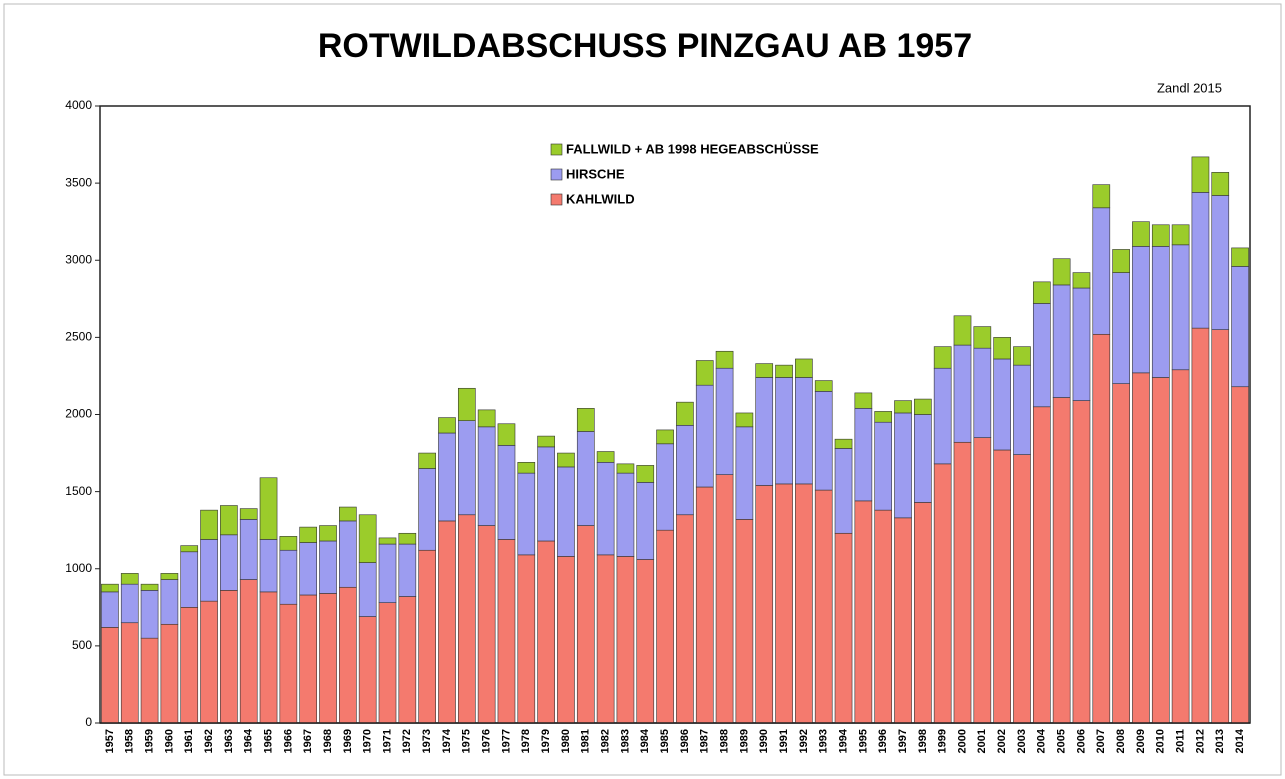 Image resolution: width=1285 pixels, height=779 pixels. Describe the element at coordinates (1161, 741) in the screenshot. I see `x-tick-label: 2010` at that location.